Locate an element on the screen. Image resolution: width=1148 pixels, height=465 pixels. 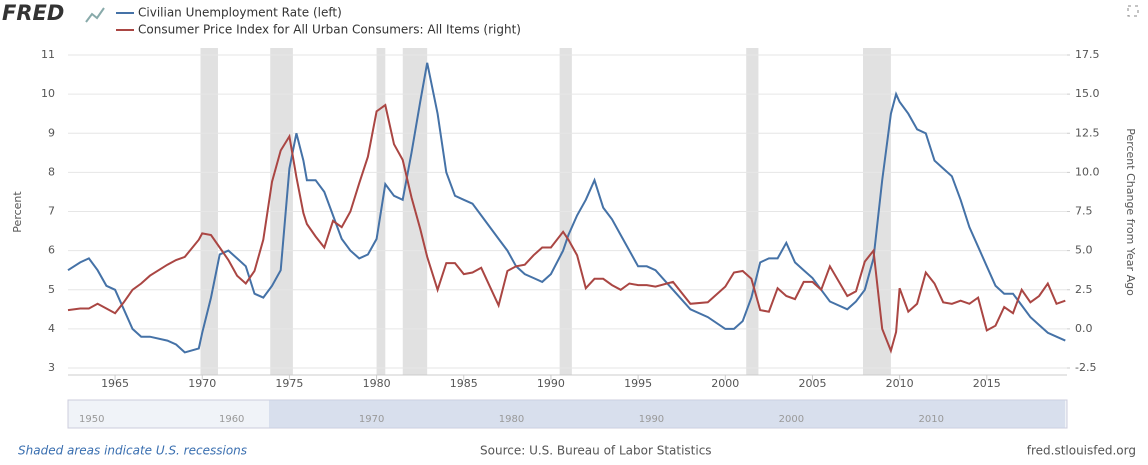
y-axis-title: Percent is located at coordinates (17, 212).